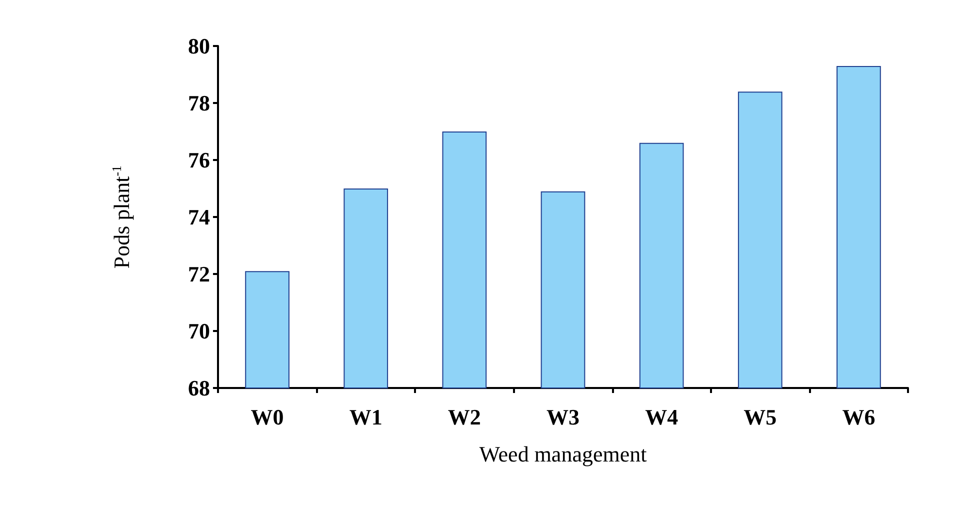  Describe the element at coordinates (563, 454) in the screenshot. I see `x-axis-title: Weed management` at that location.